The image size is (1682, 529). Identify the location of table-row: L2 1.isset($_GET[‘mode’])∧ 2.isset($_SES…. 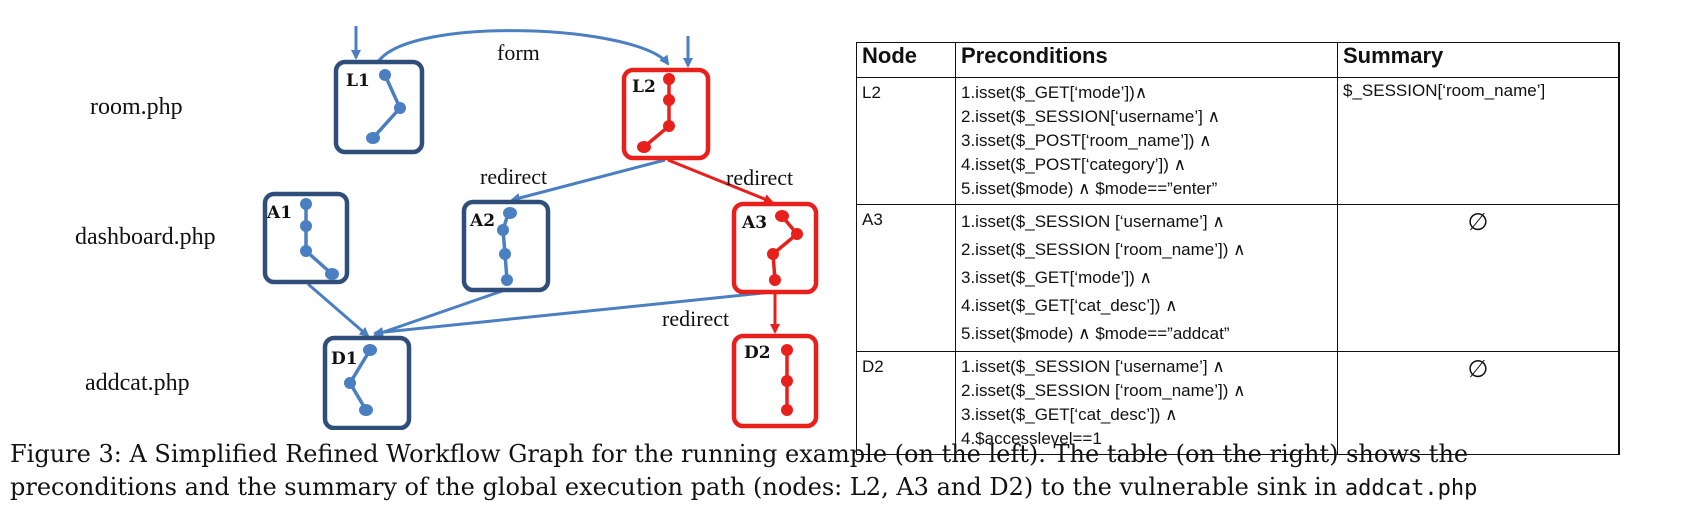
(1238, 141).